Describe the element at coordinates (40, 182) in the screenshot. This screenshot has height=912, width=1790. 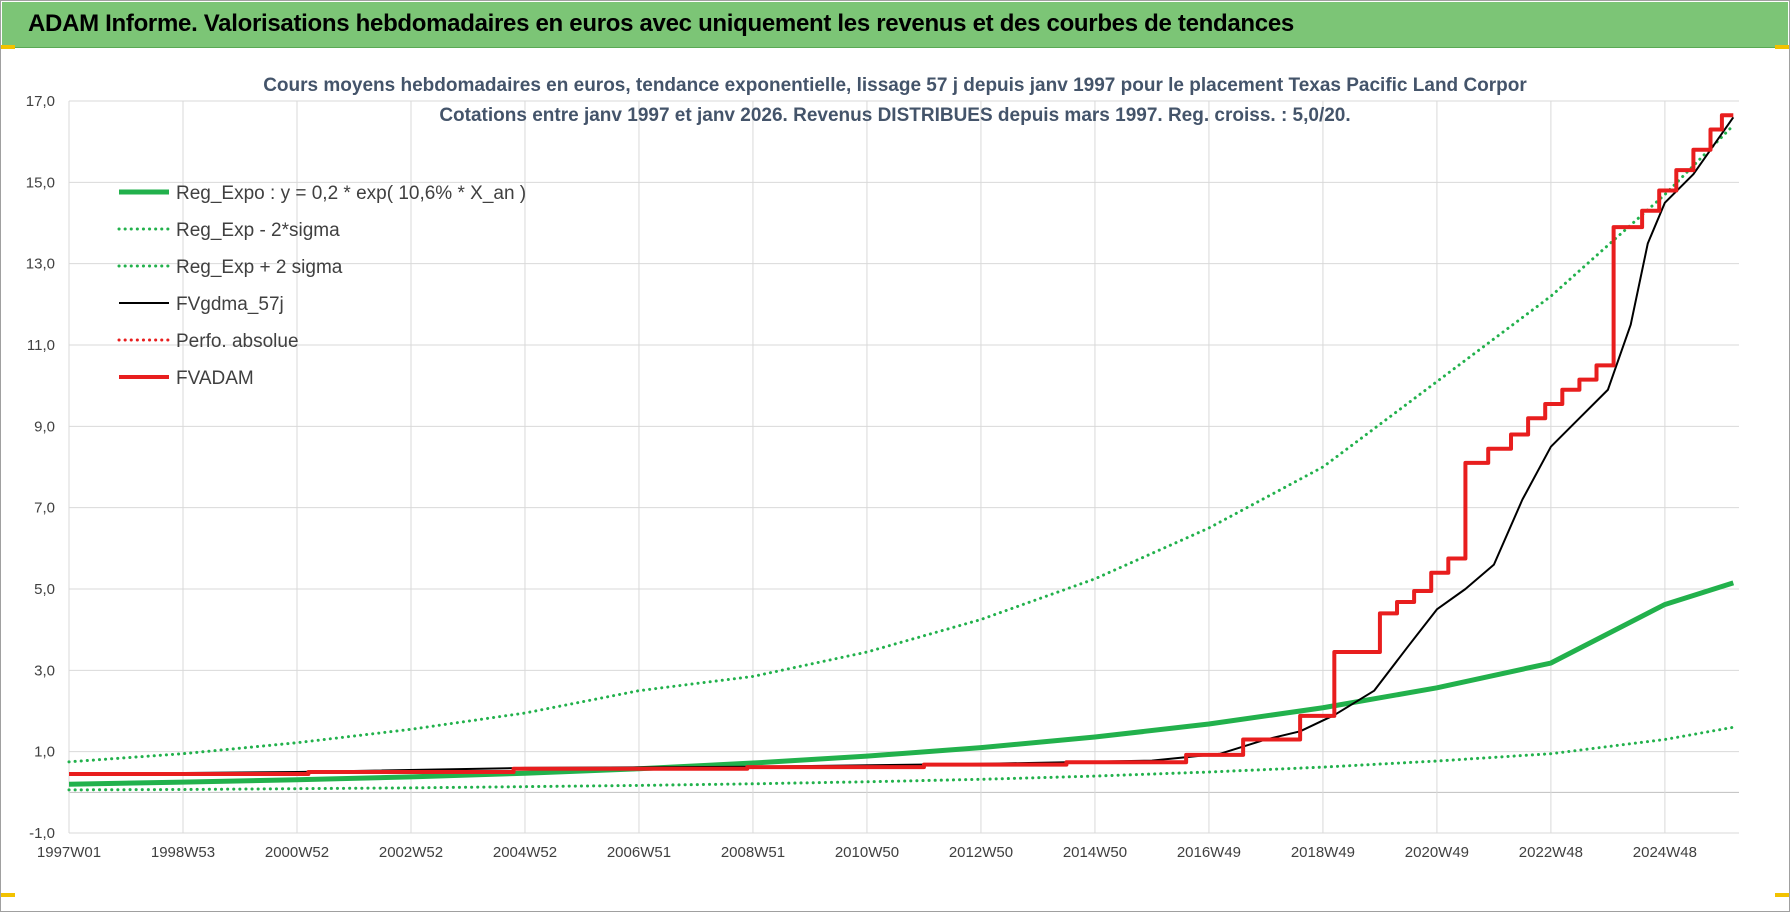
I see `y-tick-label: 15,0` at that location.